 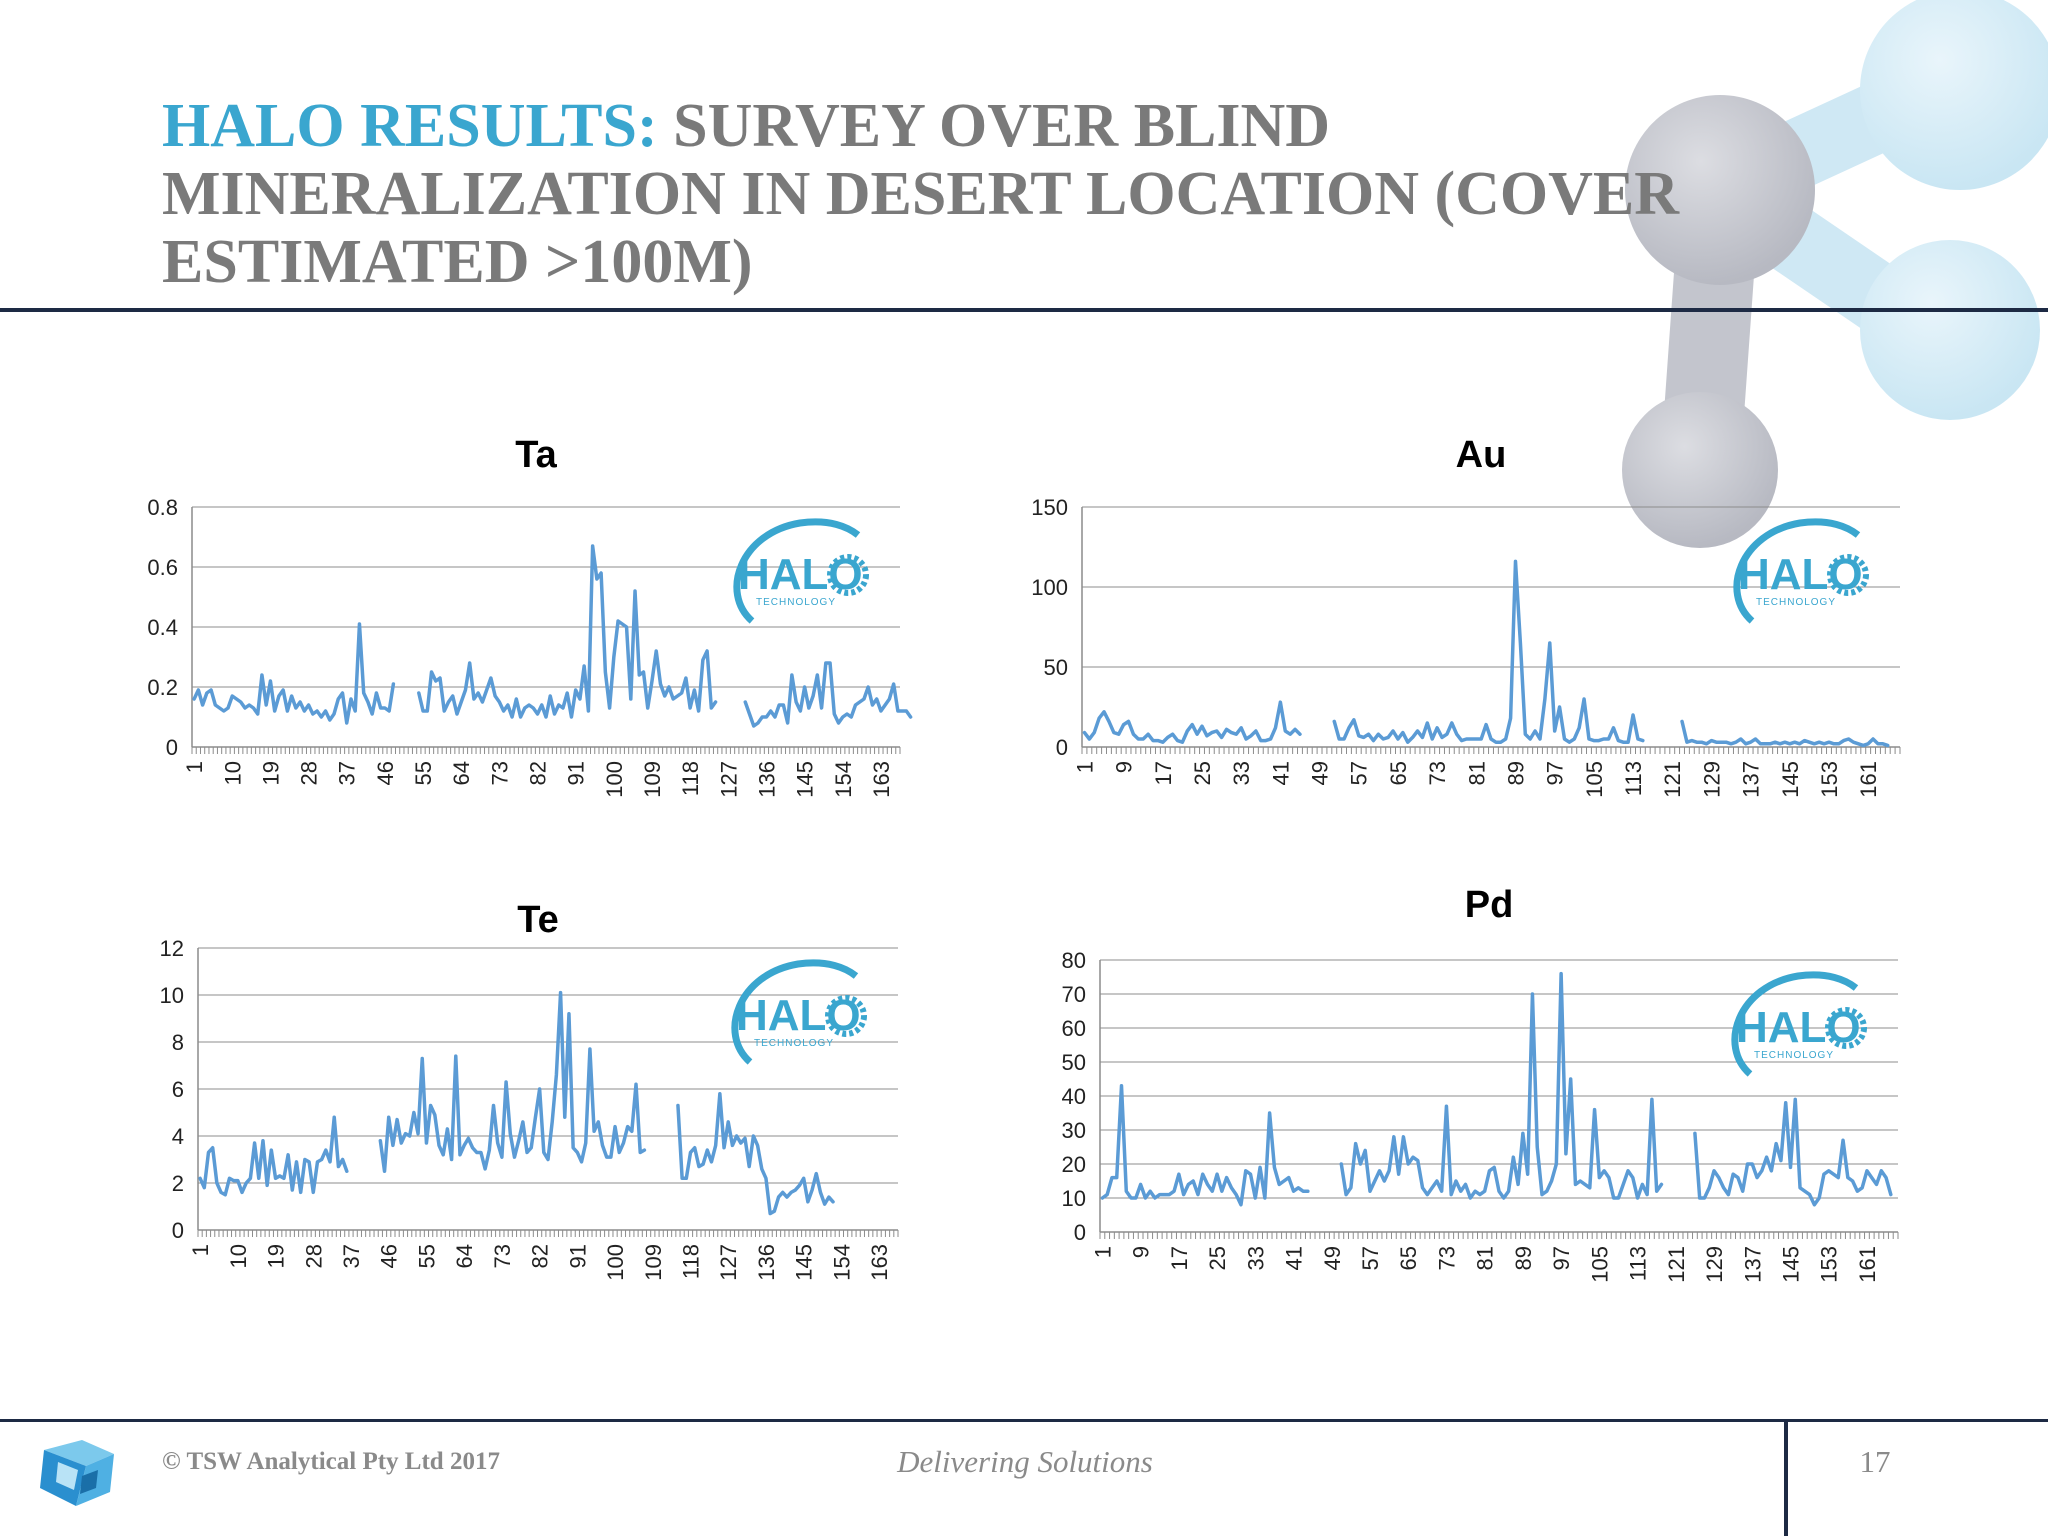 I want to click on x-tick-label: 41, so click(x=1294, y=1258).